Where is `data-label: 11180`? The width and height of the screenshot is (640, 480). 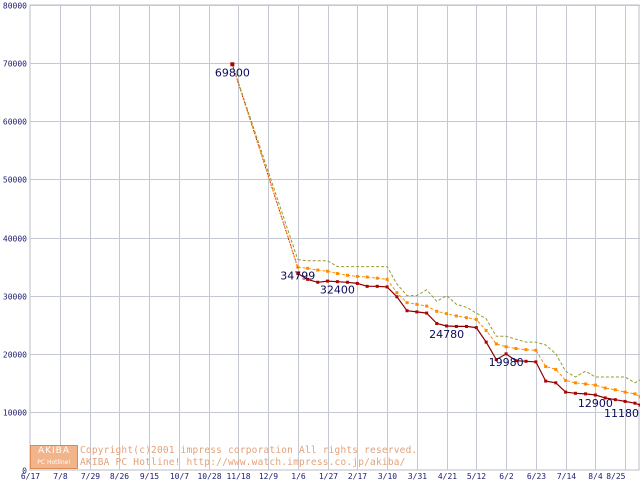 data-label: 11180 is located at coordinates (621, 413).